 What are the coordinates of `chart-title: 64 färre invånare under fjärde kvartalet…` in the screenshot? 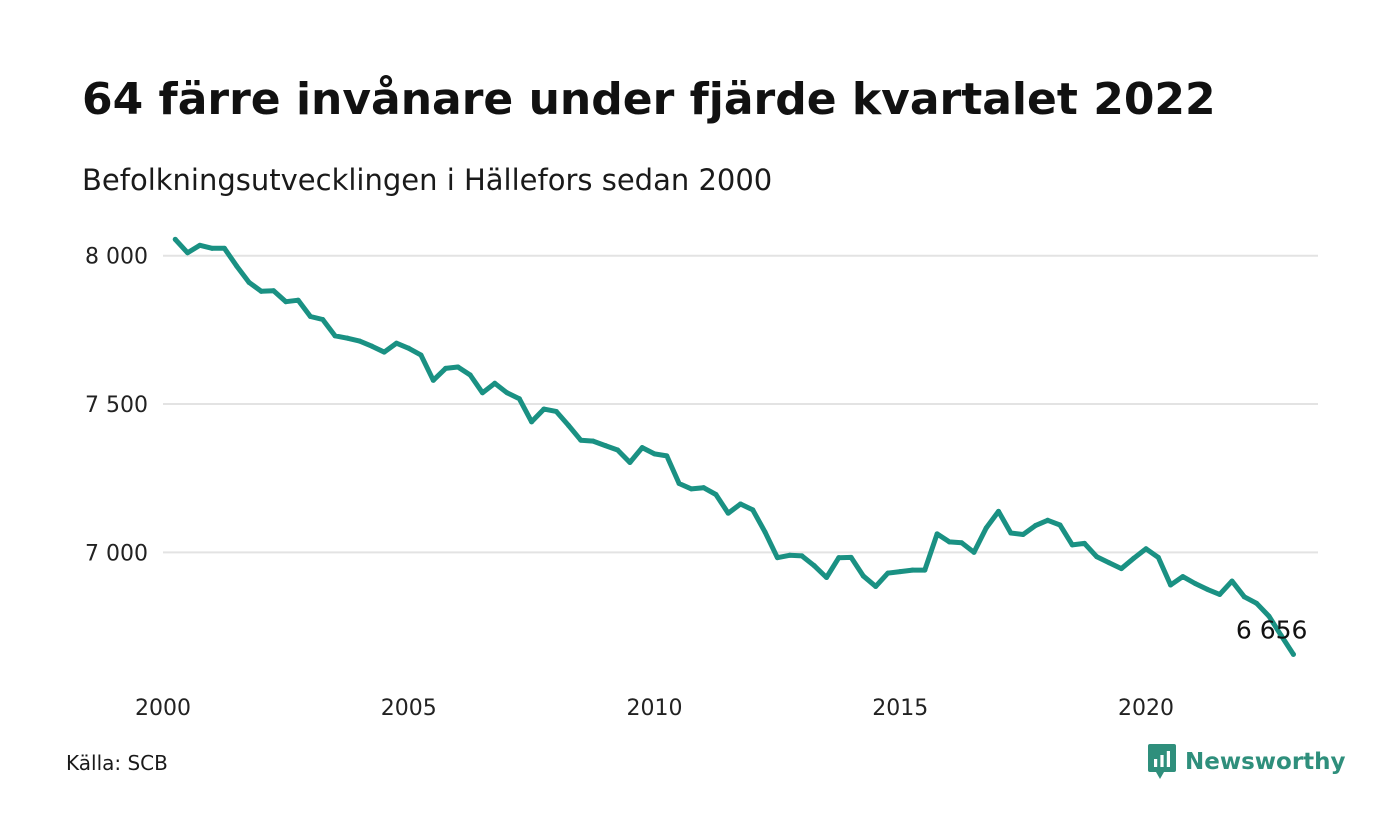 It's located at (649, 99).